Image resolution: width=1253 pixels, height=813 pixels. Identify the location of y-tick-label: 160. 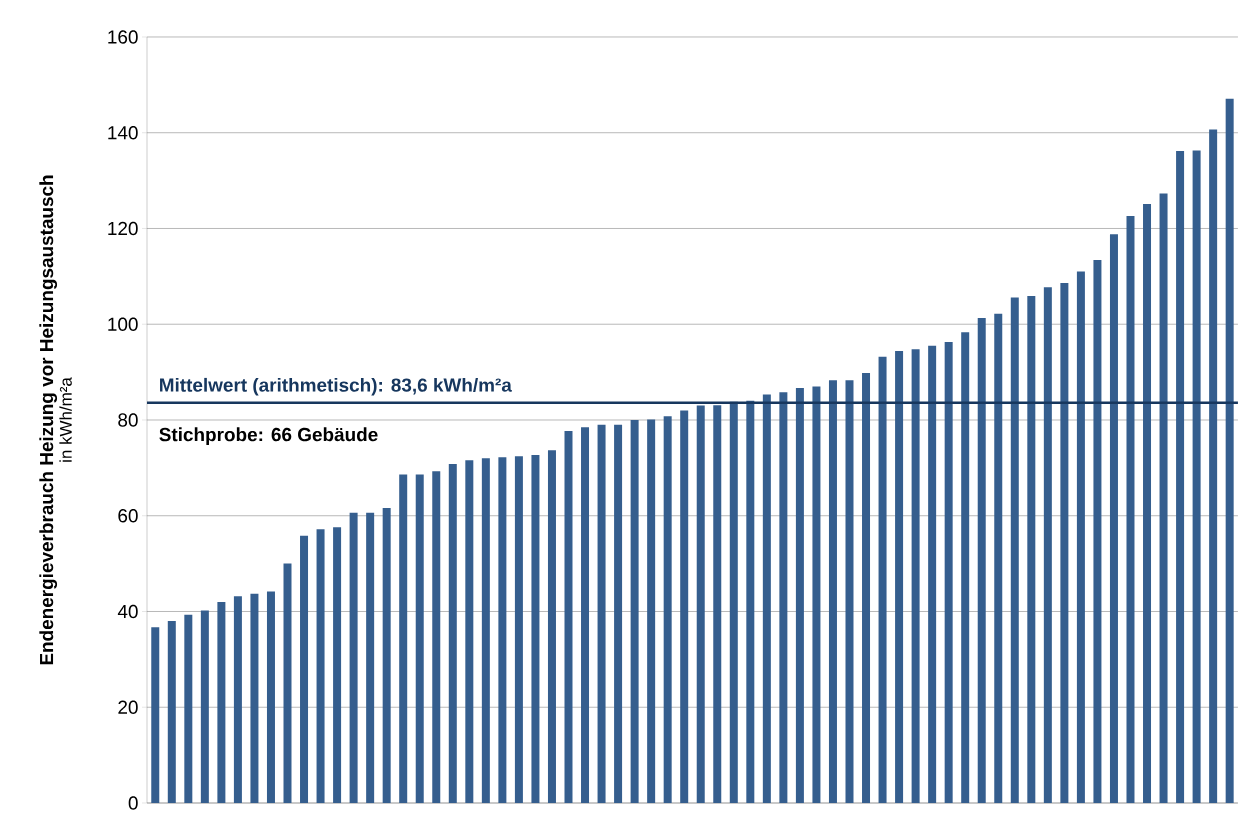
(123, 37).